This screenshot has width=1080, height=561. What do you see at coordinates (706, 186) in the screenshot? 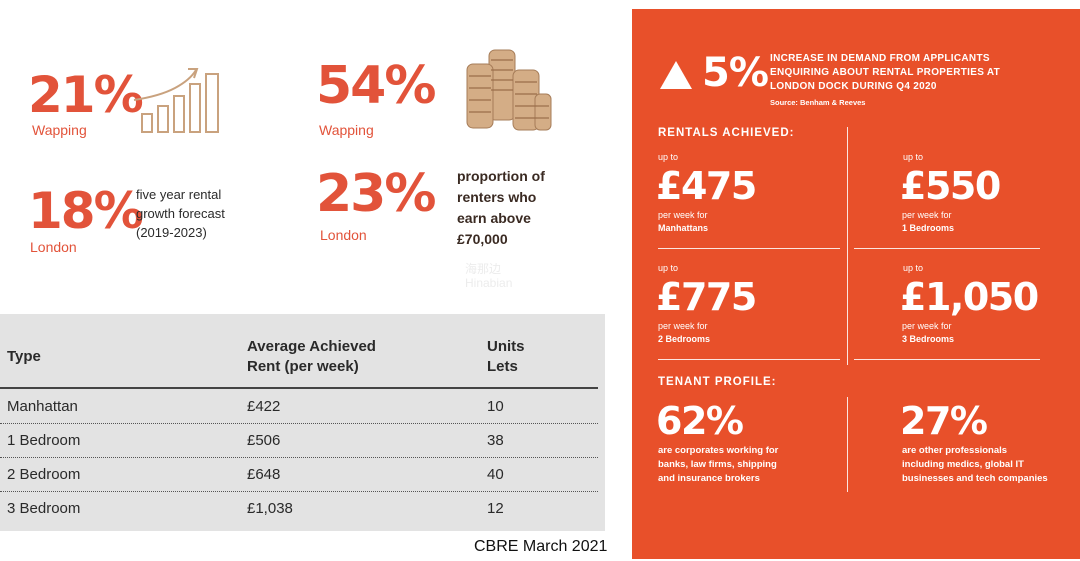
I see `rental-price: £475` at bounding box center [706, 186].